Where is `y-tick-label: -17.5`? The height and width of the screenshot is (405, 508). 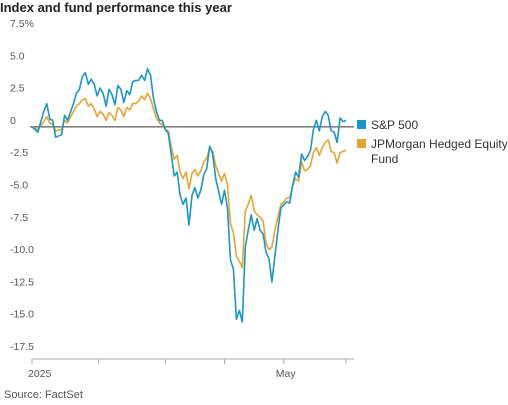 y-tick-label: -17.5 is located at coordinates (22, 347).